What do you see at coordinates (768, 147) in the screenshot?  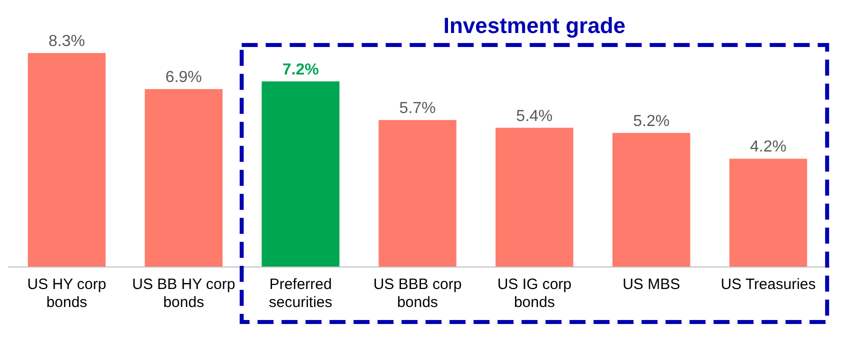 I see `data-label: 4.2%` at bounding box center [768, 147].